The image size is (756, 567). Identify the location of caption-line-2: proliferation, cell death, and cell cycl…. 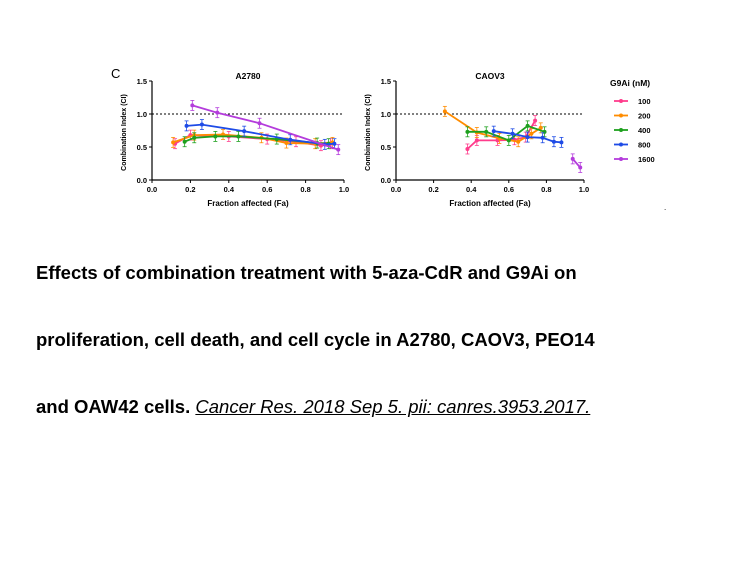
(315, 339).